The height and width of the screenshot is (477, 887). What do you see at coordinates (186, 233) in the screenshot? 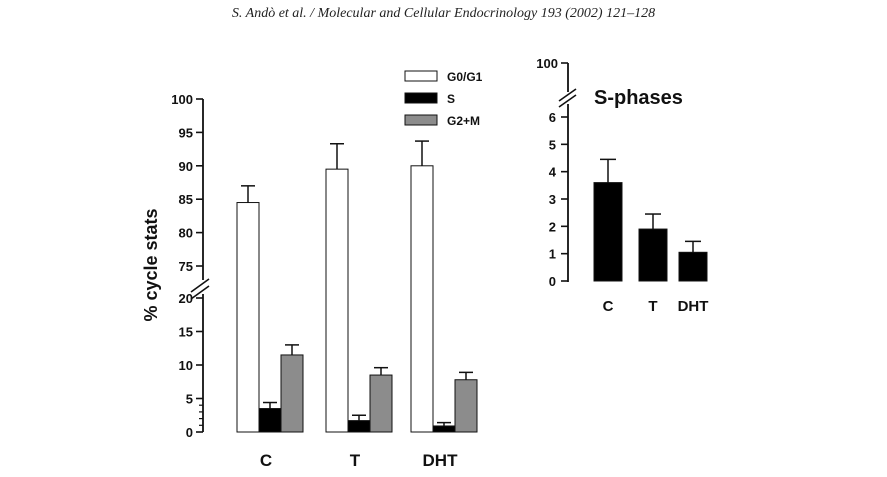
I see `y-tick-label: 80` at bounding box center [186, 233].